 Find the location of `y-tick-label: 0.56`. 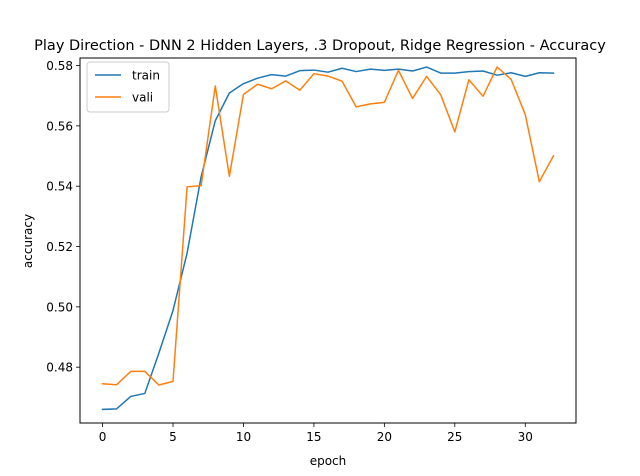

y-tick-label: 0.56 is located at coordinates (59, 126).